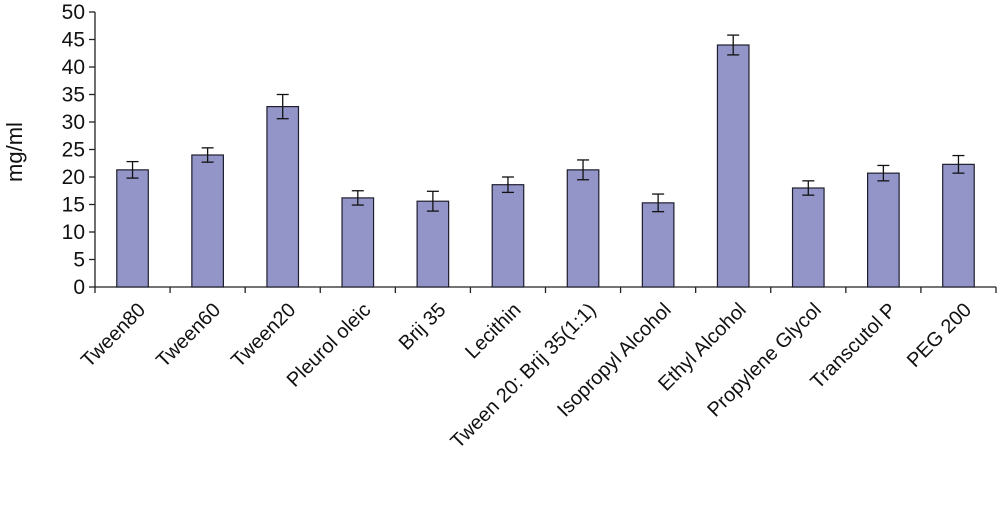 The image size is (1000, 510). I want to click on y-tick-label: 35, so click(73, 95).